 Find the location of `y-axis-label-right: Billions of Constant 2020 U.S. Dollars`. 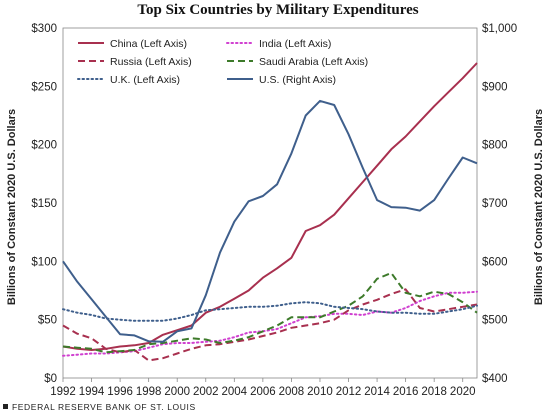

y-axis-label-right: Billions of Constant 2020 U.S. Dollars is located at coordinates (539, 207).